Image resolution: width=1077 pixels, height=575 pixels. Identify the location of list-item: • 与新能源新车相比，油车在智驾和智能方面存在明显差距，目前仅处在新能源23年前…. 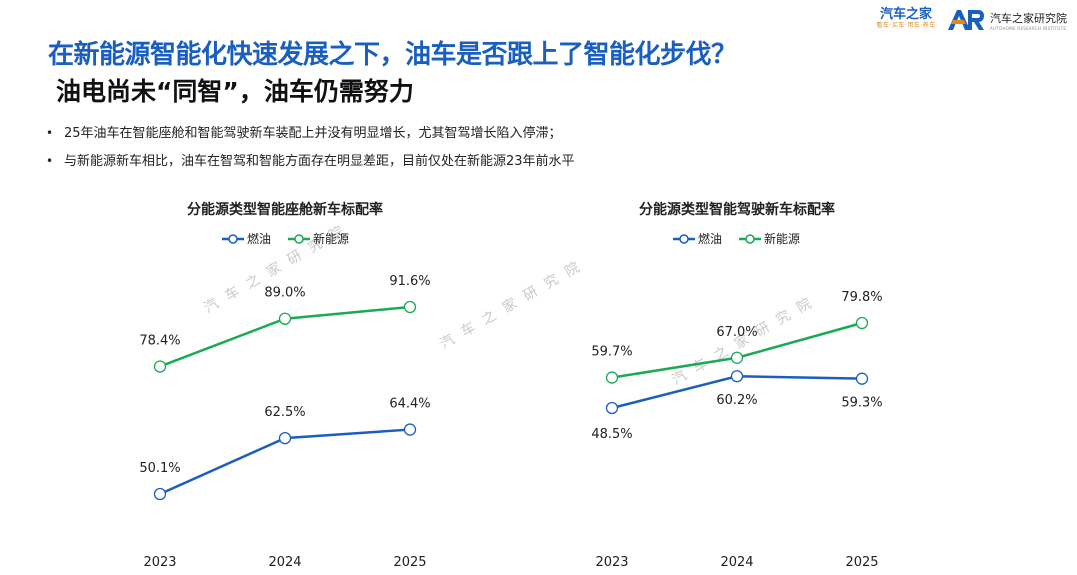
(310, 164).